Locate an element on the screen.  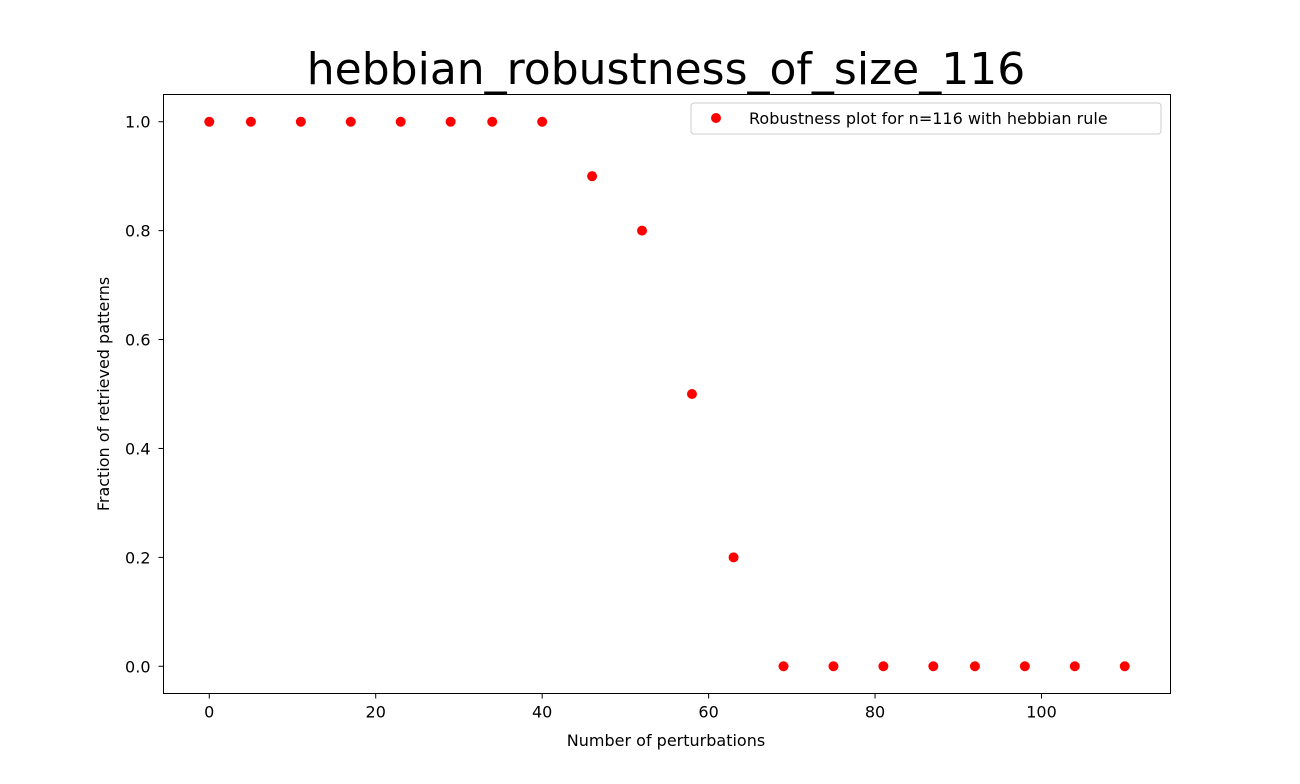
y-tick-label: 1.0 is located at coordinates (137, 122).